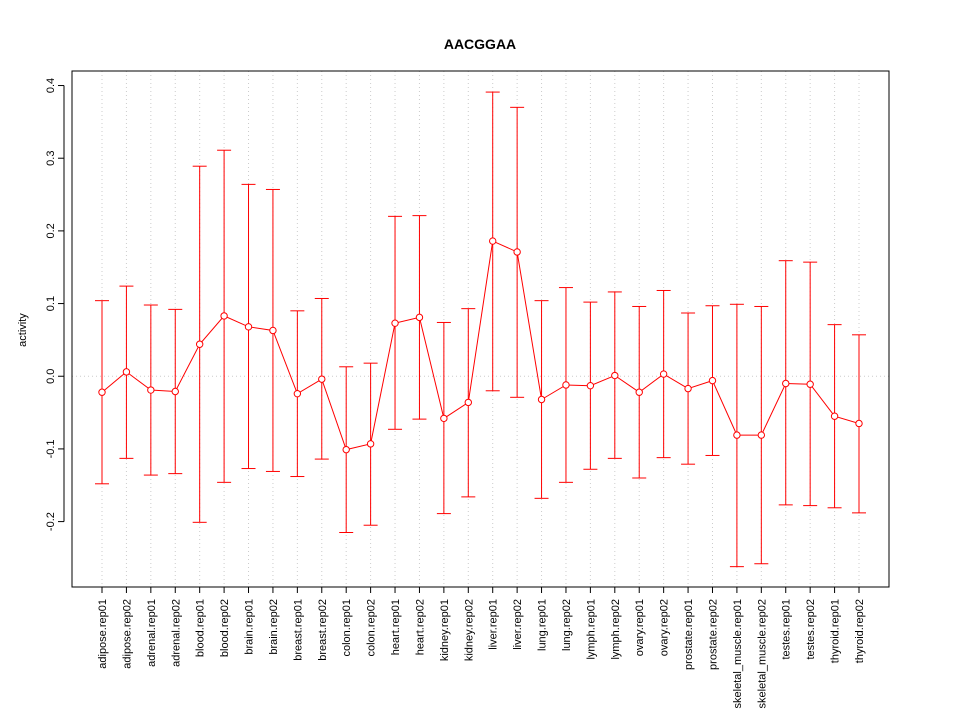 The width and height of the screenshot is (960, 720). What do you see at coordinates (543, 625) in the screenshot?
I see `x-tick-label: lung.rep01` at bounding box center [543, 625].